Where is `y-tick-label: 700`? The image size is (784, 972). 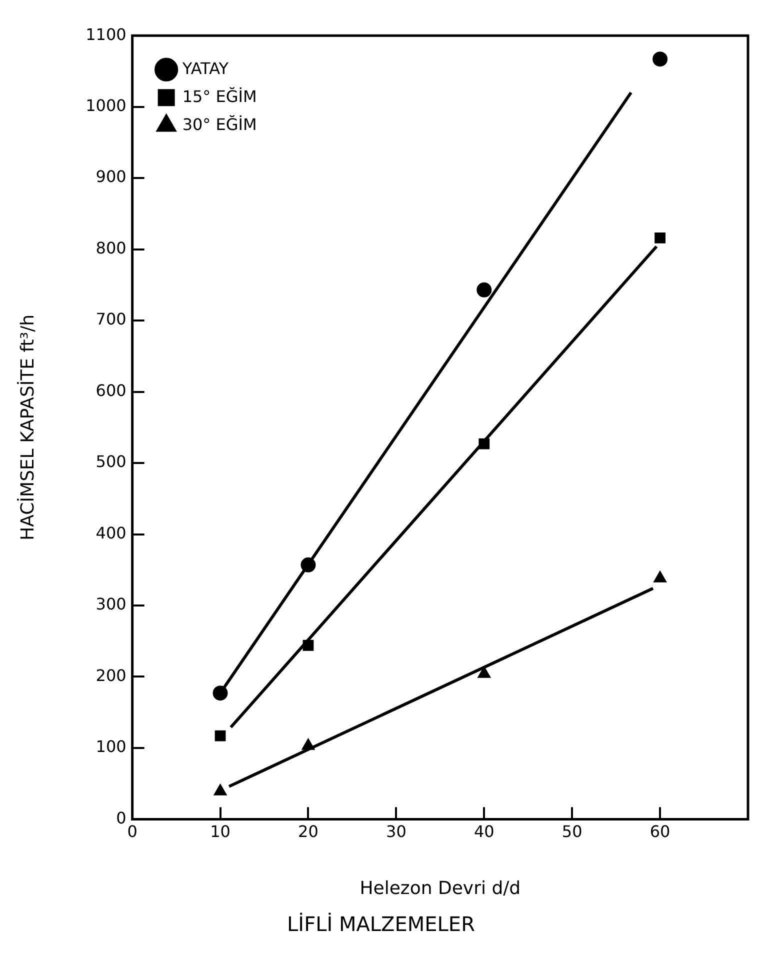
y-tick-label: 700 is located at coordinates (111, 319).